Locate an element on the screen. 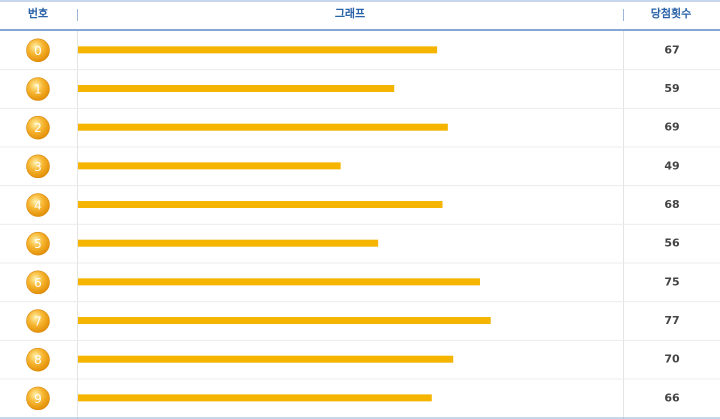 Image resolution: width=720 pixels, height=419 pixels. ball-number: 8 is located at coordinates (38, 360).